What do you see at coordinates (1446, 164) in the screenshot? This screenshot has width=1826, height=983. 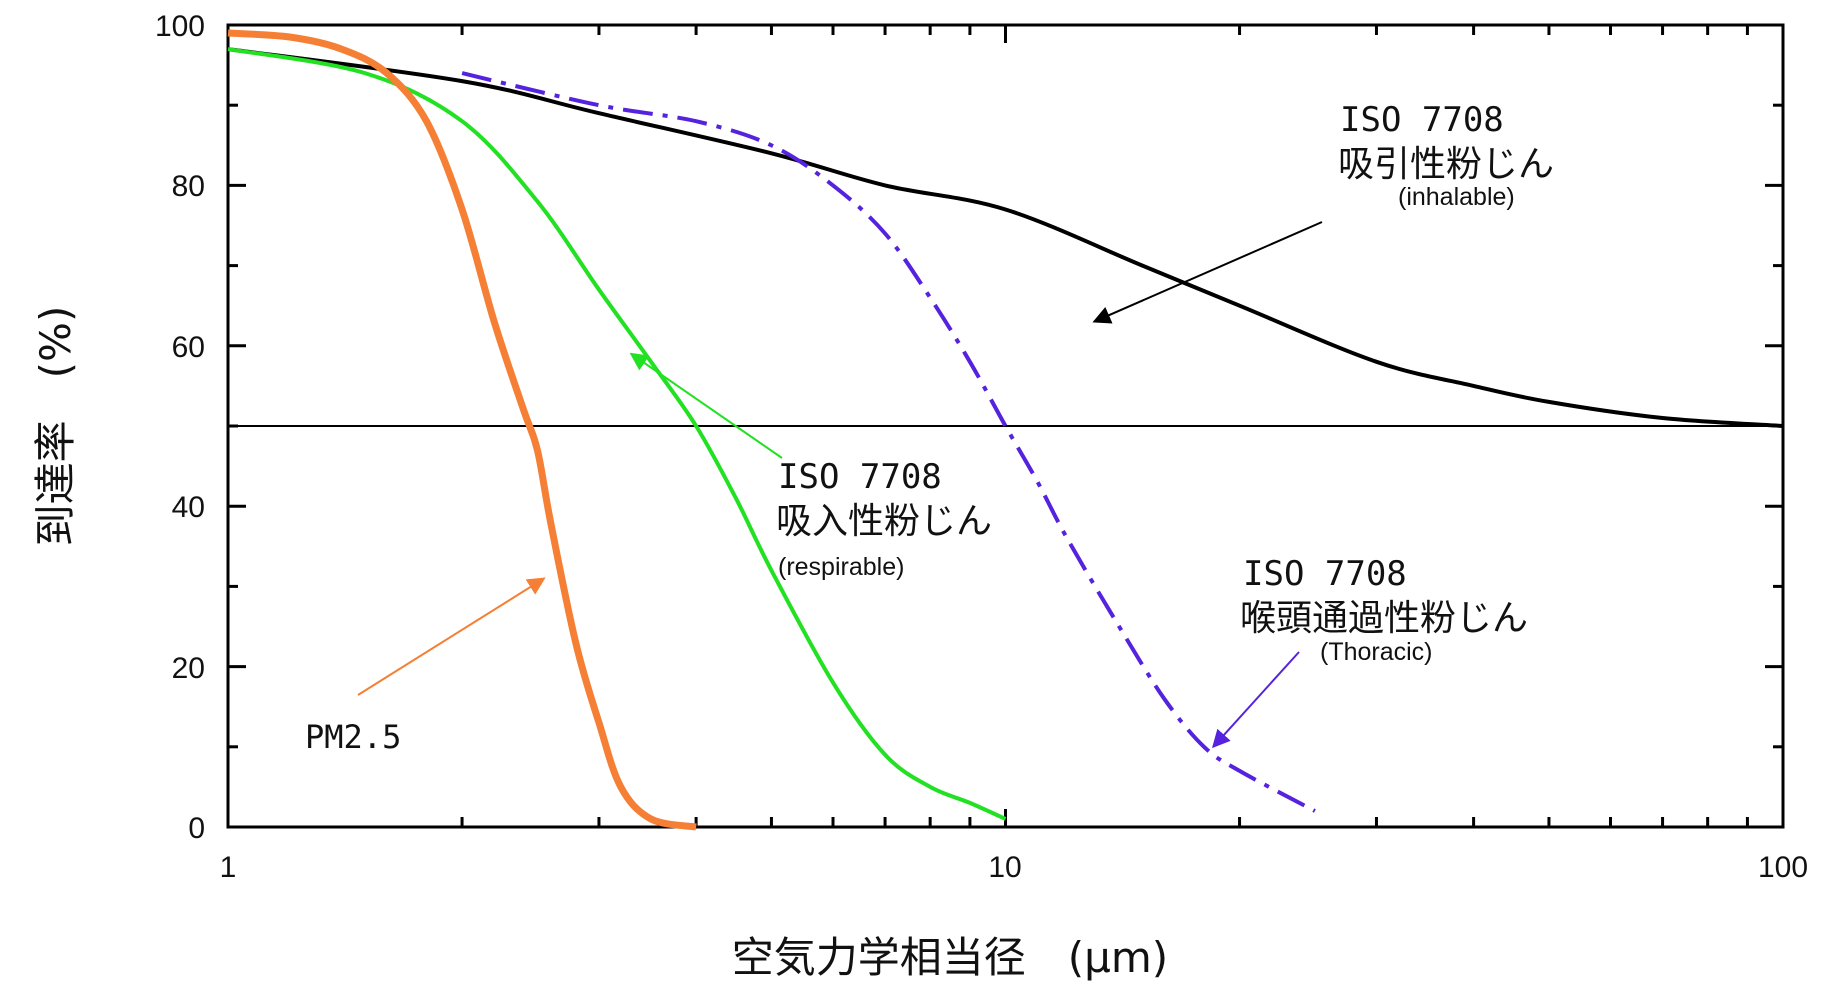 I see `annotation-inhalable-line2: 吸引性粉じん` at bounding box center [1446, 164].